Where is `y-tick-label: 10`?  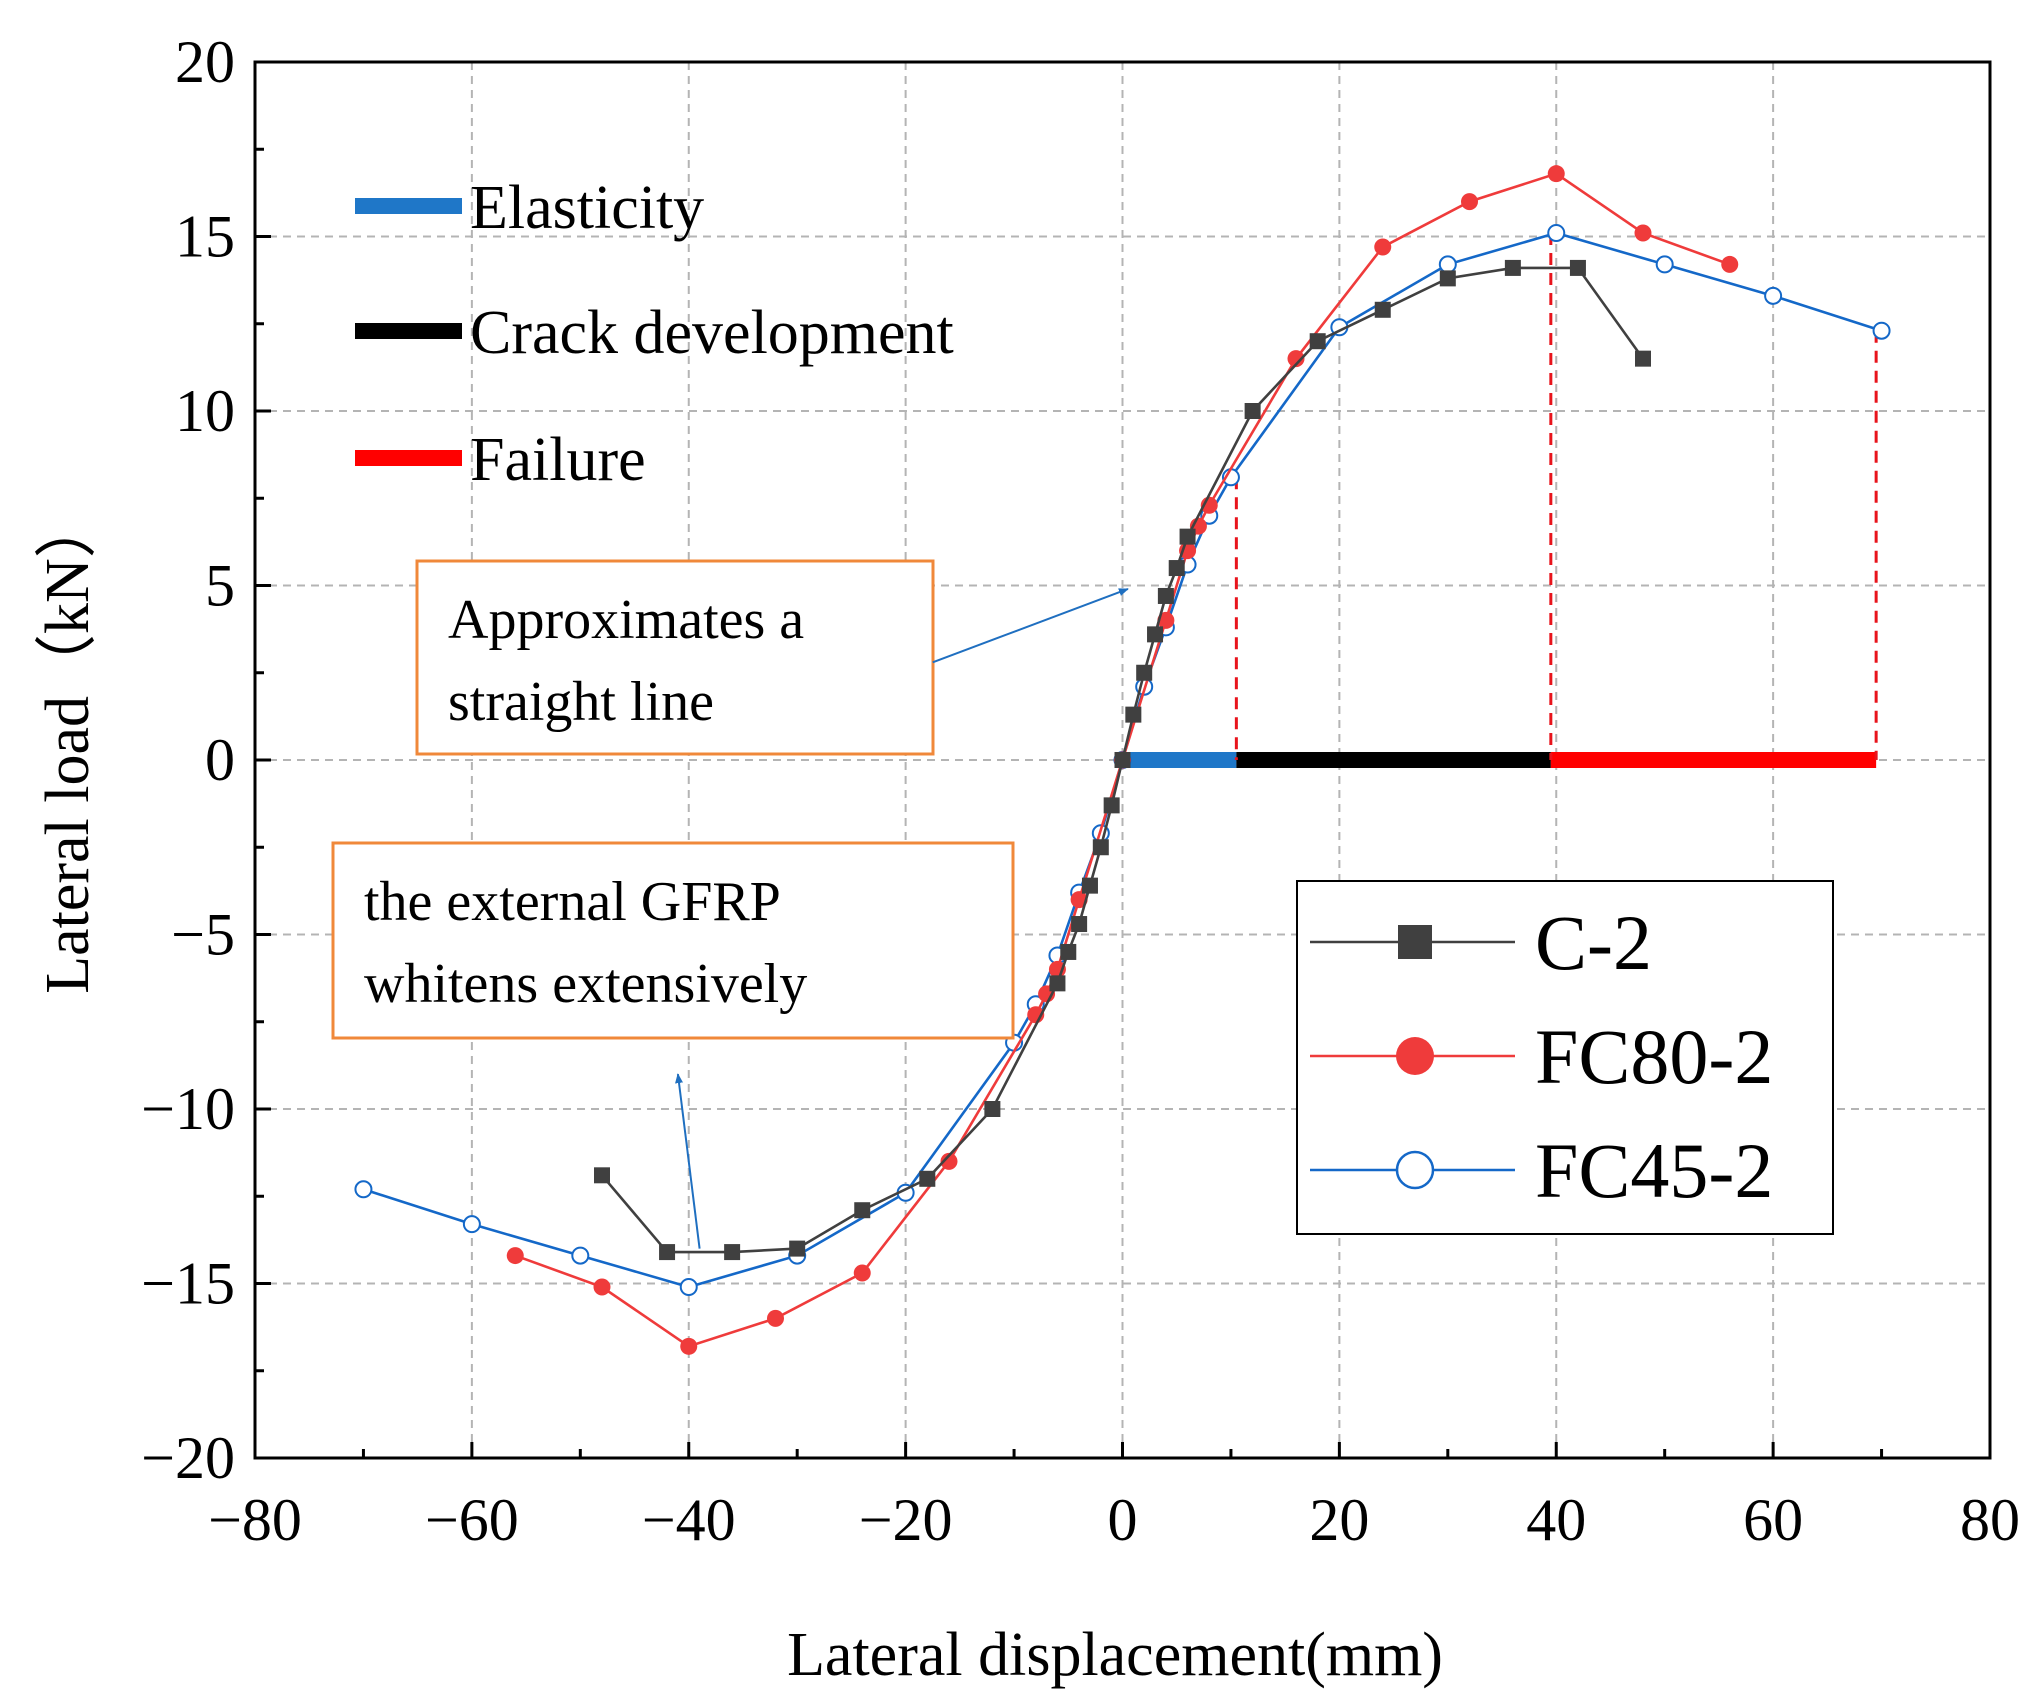 y-tick-label: 10 is located at coordinates (205, 411).